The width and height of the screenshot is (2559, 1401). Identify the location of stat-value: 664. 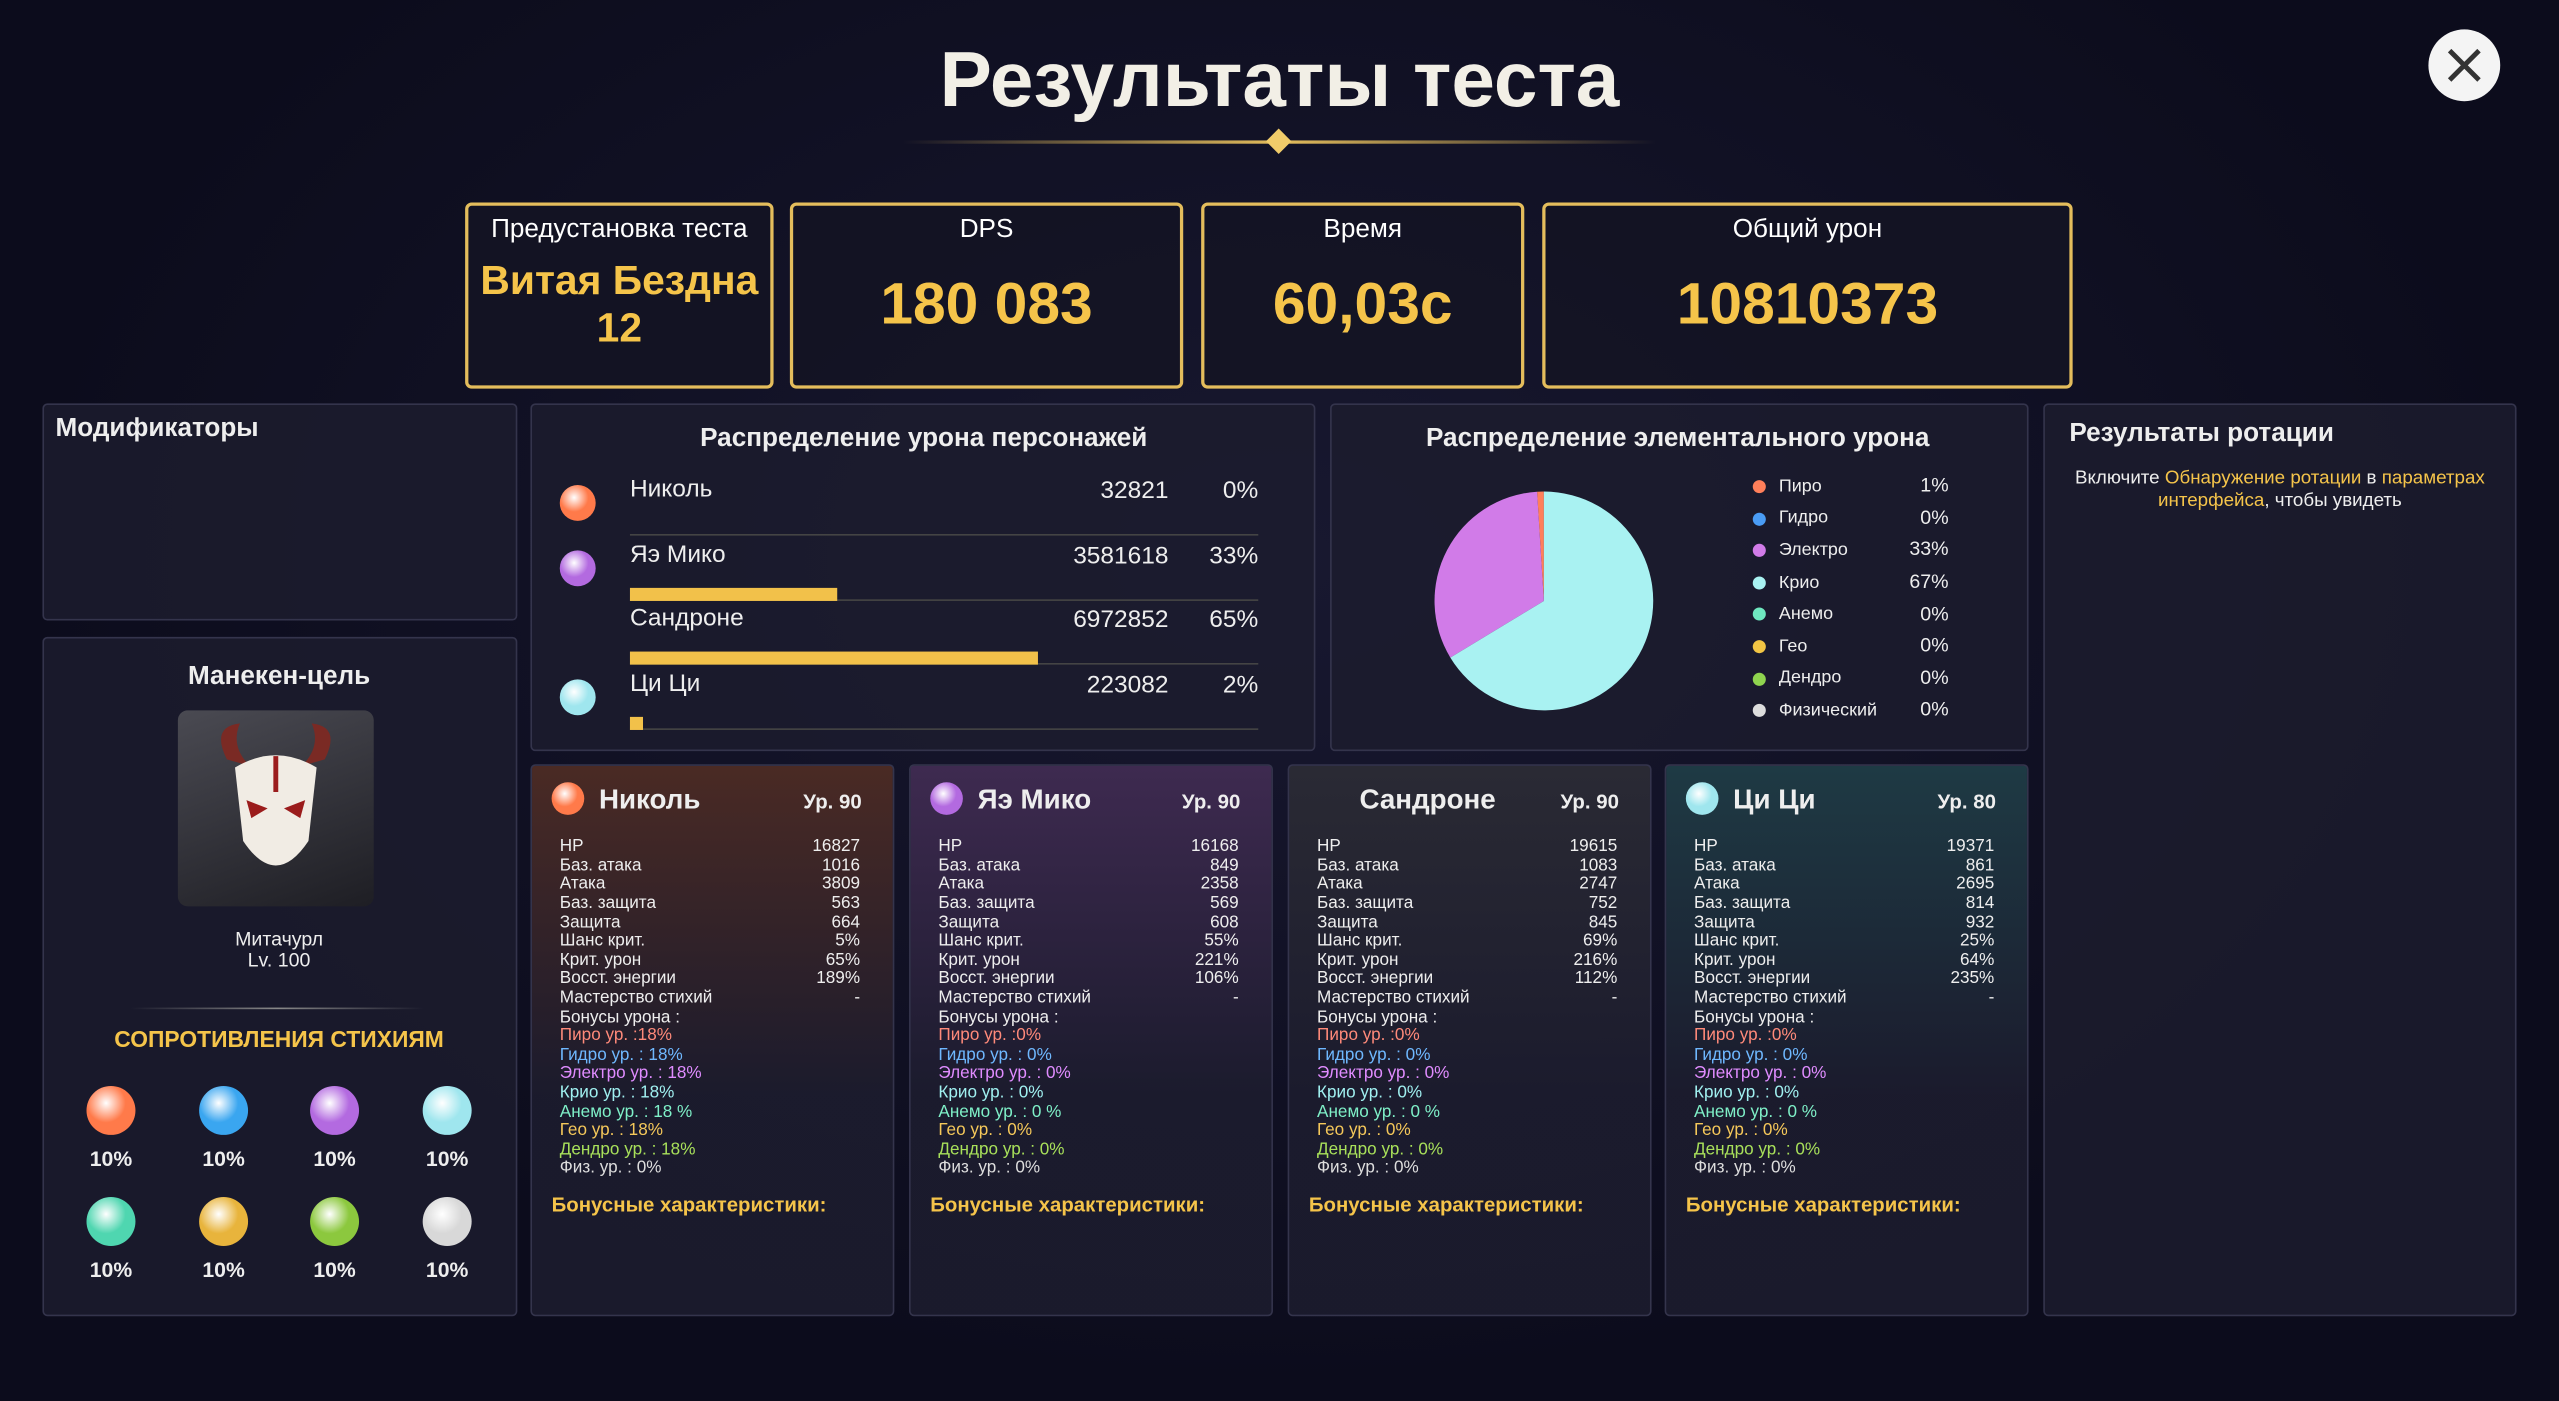
(846, 922).